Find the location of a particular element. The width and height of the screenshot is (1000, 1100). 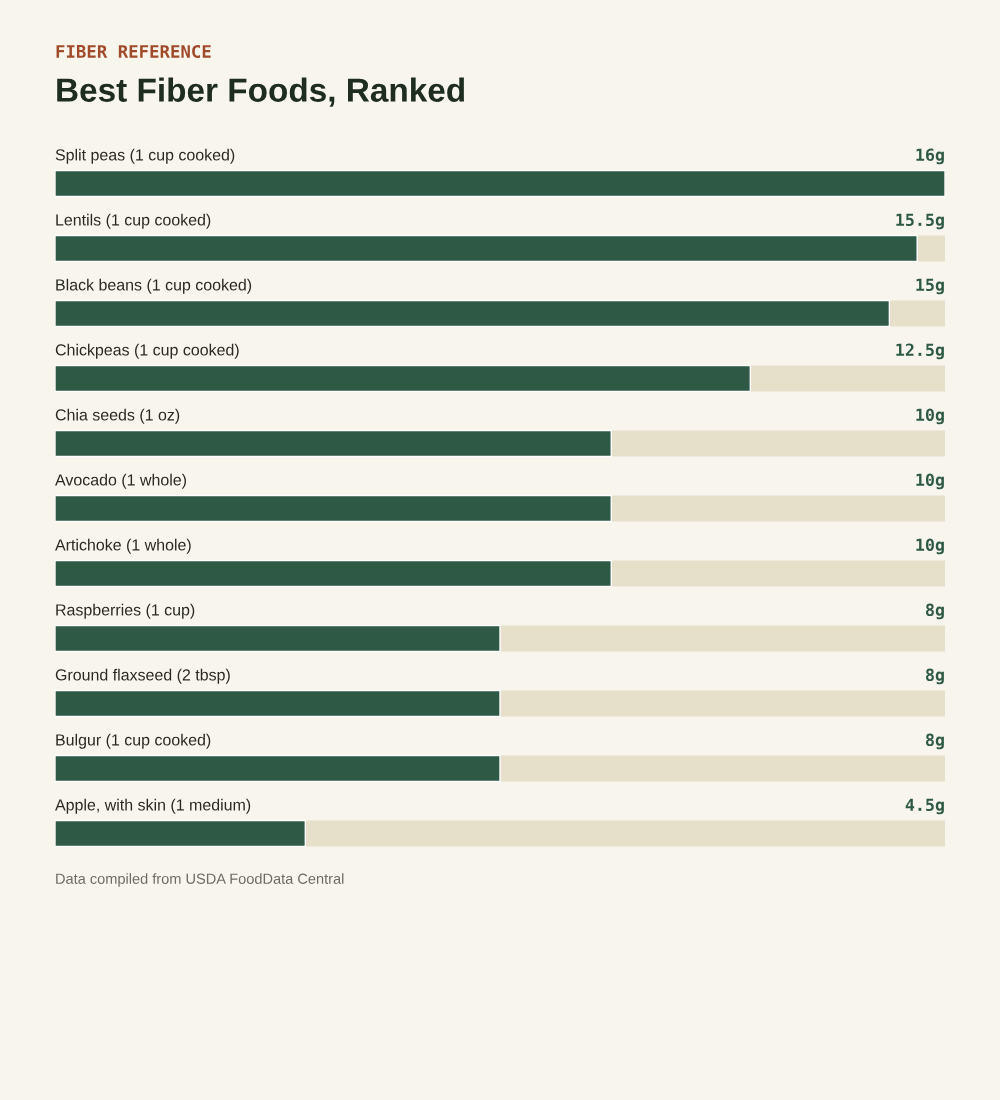

y-tick-label: Black beans (1 cup cooked) is located at coordinates (154, 286).